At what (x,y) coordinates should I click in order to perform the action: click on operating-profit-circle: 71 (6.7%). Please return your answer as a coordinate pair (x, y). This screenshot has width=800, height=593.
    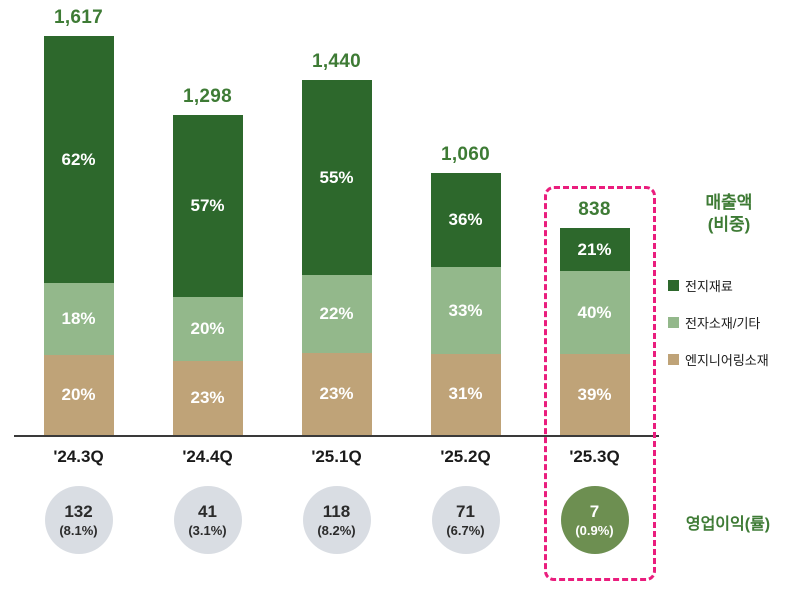
    Looking at the image, I should click on (465, 520).